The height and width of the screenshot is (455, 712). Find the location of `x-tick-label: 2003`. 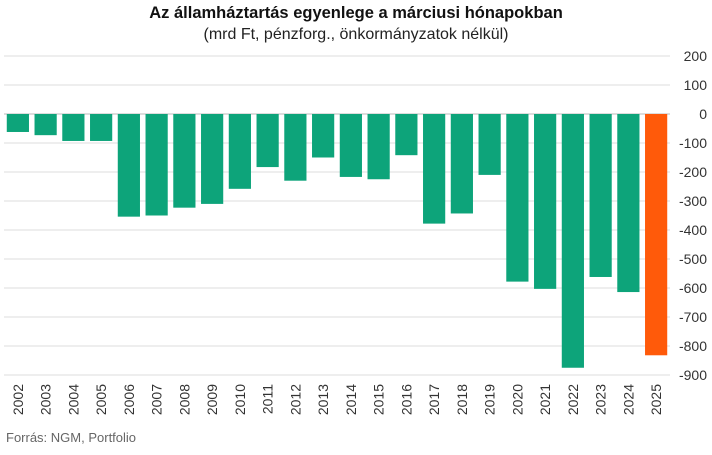

x-tick-label: 2003 is located at coordinates (46, 399).